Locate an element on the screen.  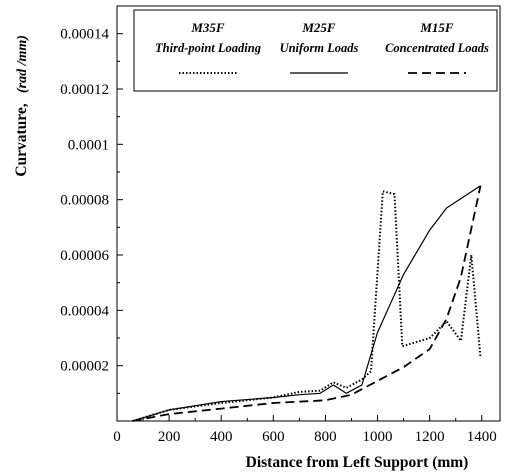
y-tick-label: 0.0001 is located at coordinates (88, 145).